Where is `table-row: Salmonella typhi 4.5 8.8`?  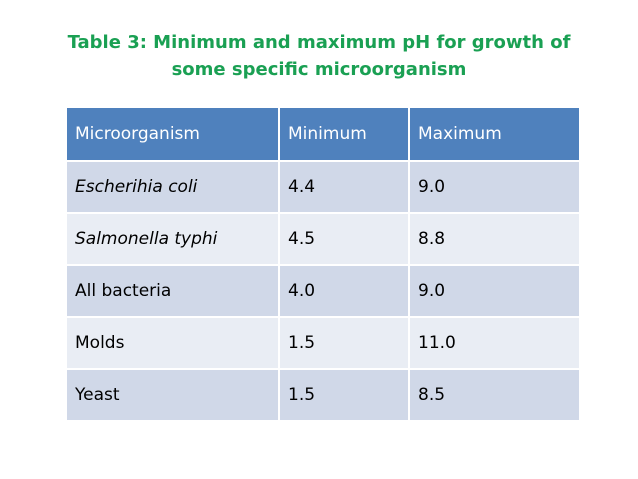 table-row: Salmonella typhi 4.5 8.8 is located at coordinates (323, 239).